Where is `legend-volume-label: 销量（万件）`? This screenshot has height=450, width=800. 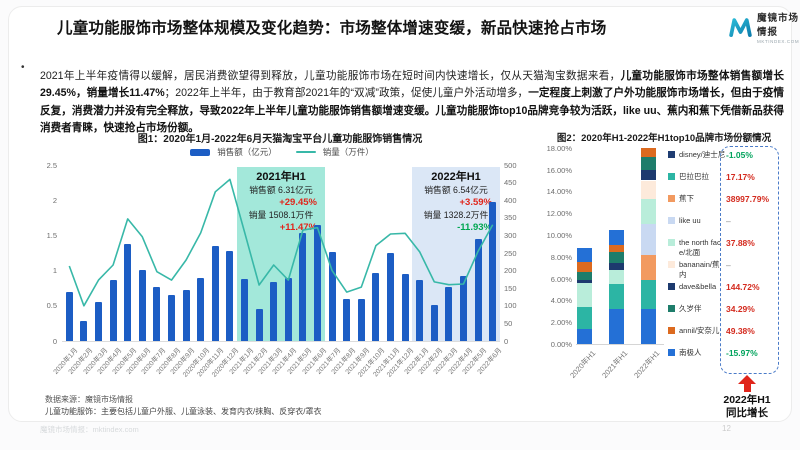
legend-volume-label: 销量（万件） is located at coordinates (348, 152).